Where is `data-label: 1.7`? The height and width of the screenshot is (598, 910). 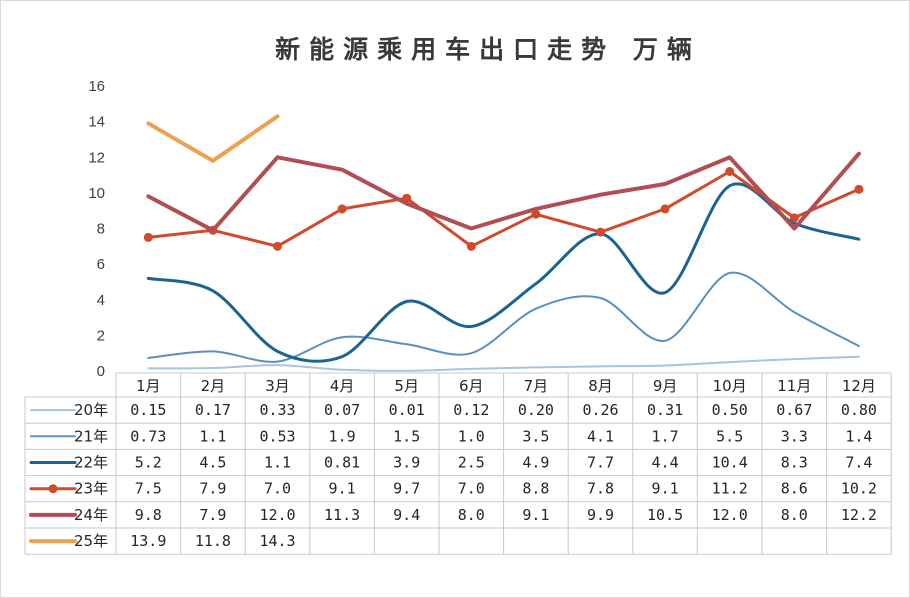
data-label: 1.7 is located at coordinates (665, 436).